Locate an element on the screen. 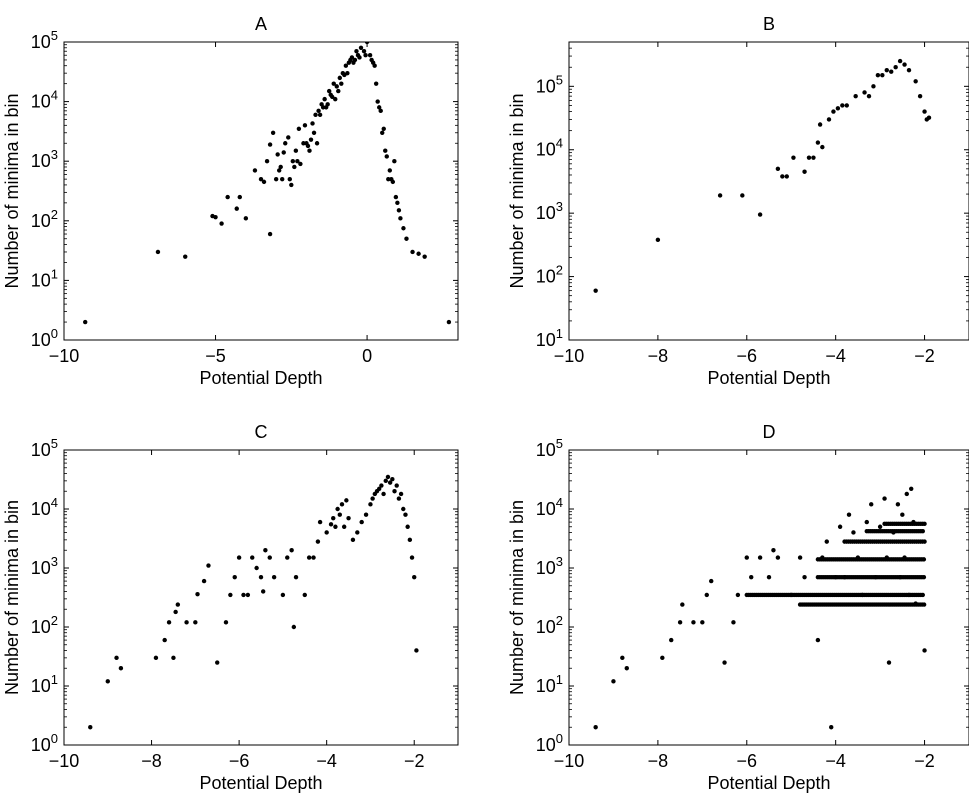 This screenshot has width=969, height=811. chart-c-x-tick-label: −8 is located at coordinates (151, 761).